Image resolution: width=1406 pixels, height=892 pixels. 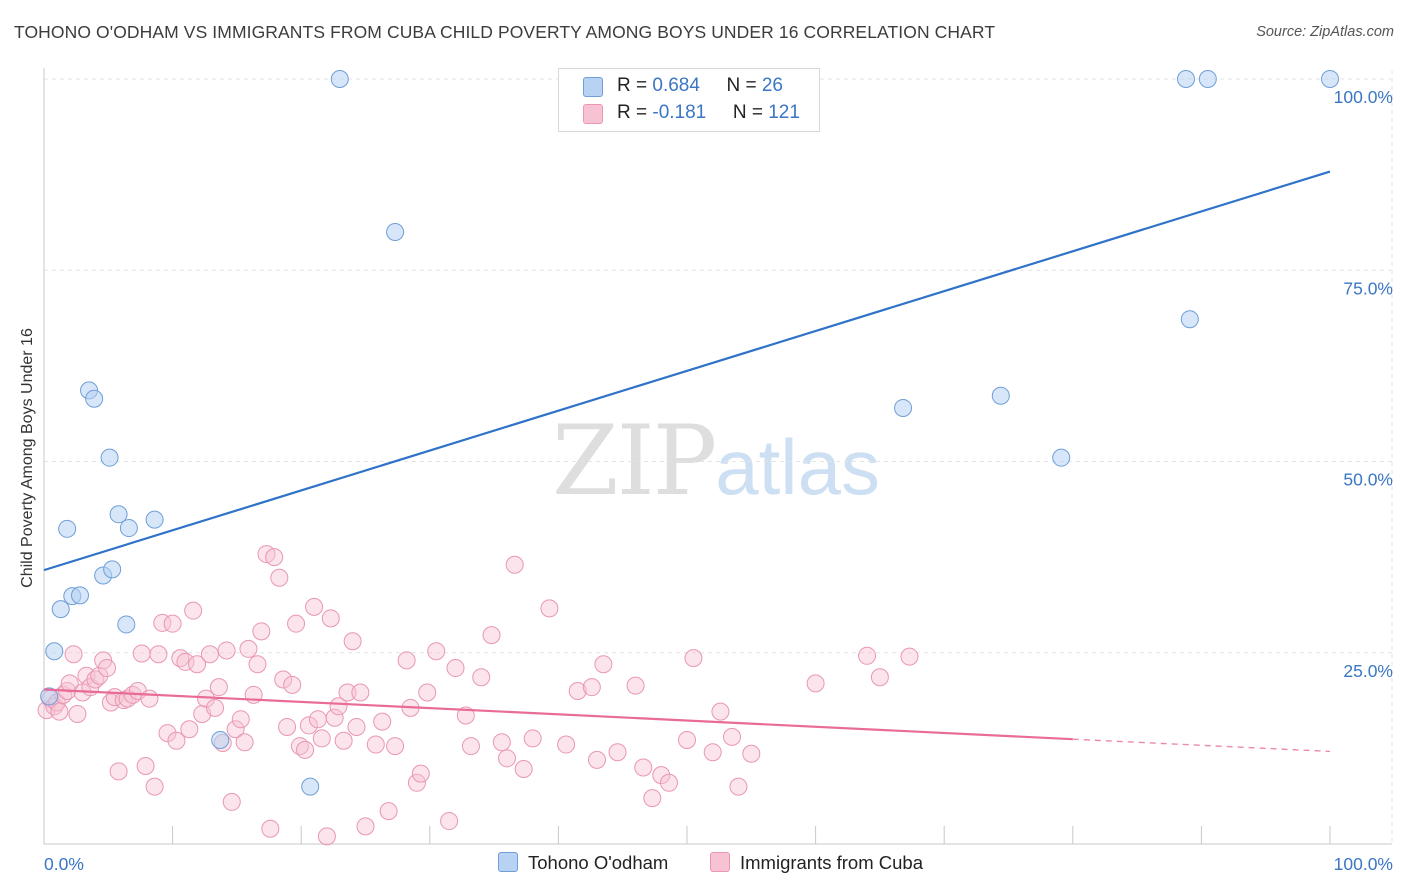 I want to click on y-tick-label: 50.0%, so click(x=1368, y=480).